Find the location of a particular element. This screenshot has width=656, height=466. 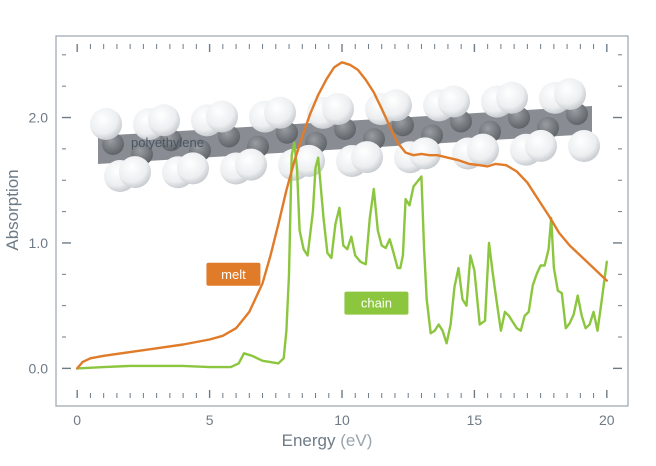

polyethylene-label: polyethylene is located at coordinates (167, 142).